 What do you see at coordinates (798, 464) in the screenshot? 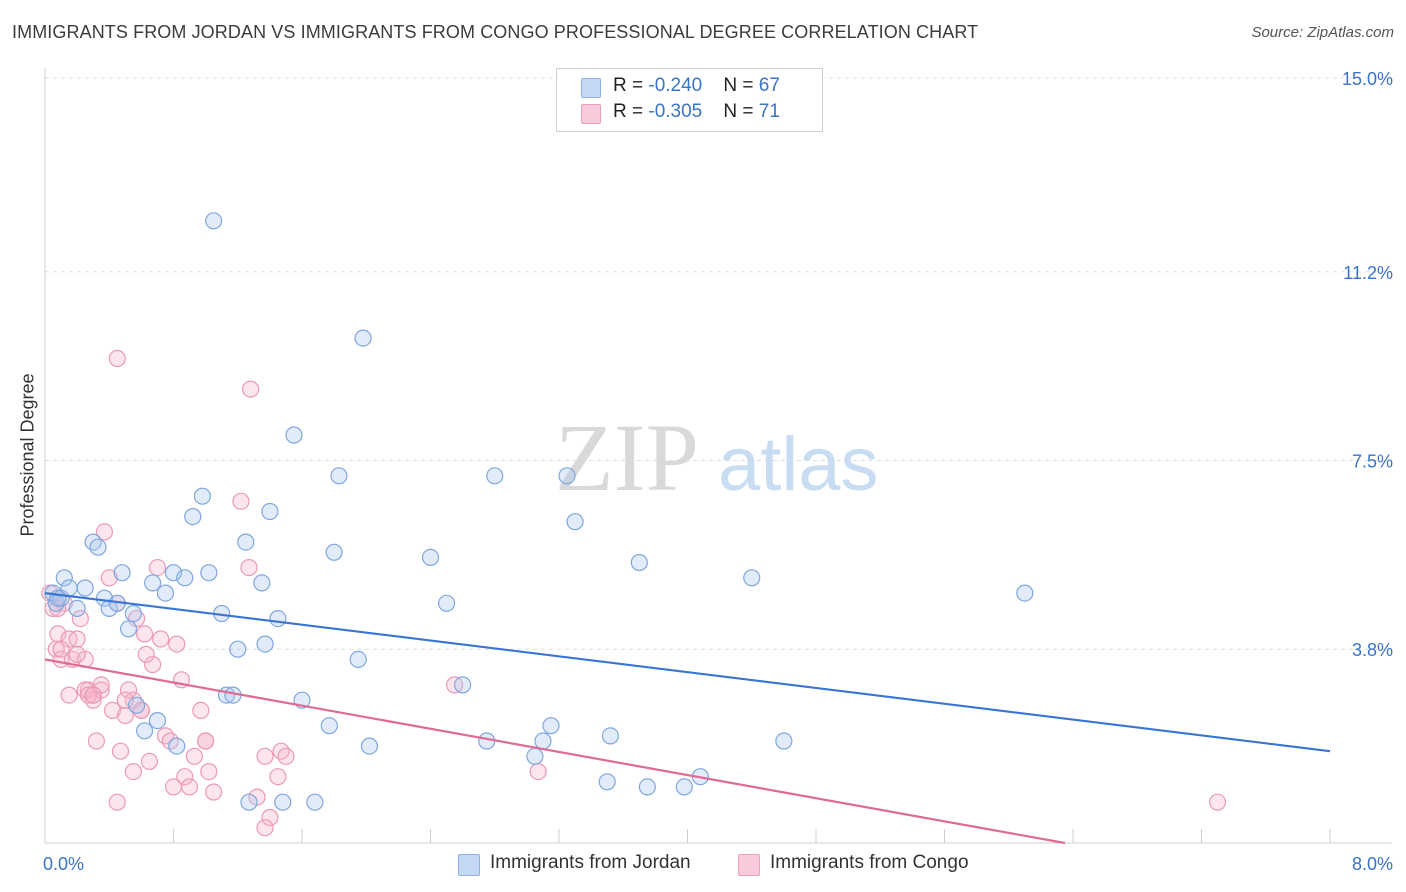
I see `watermark-atlas: atlas` at bounding box center [798, 464].